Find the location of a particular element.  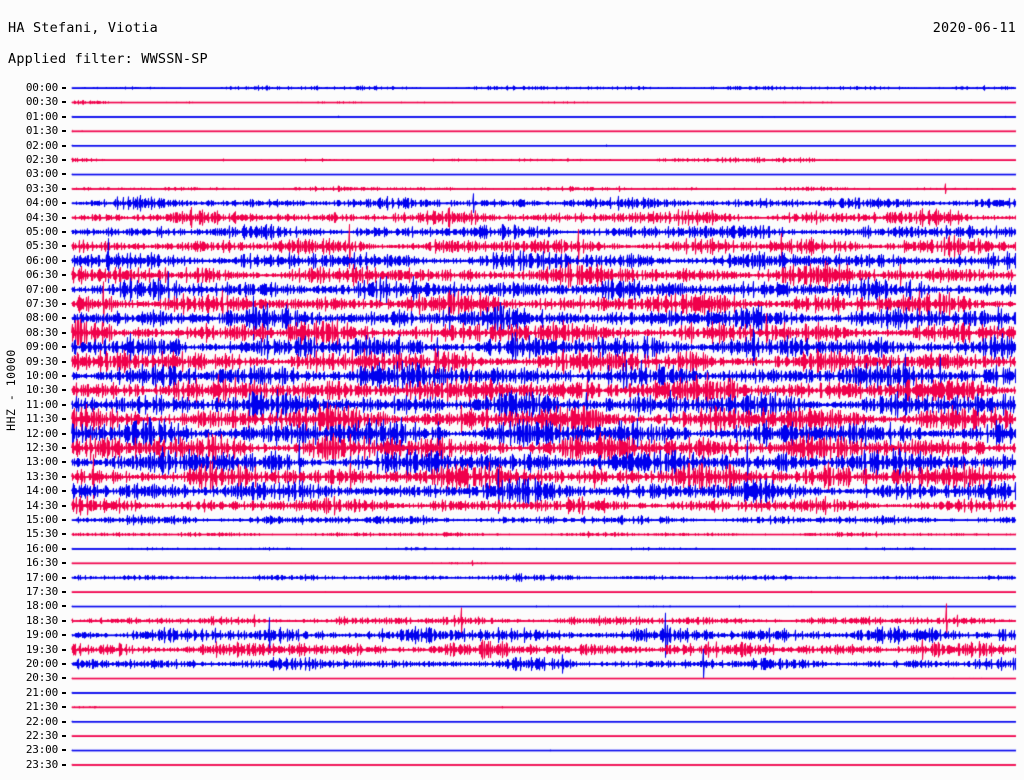

time-axis-label: 06:30 is located at coordinates (41, 275).